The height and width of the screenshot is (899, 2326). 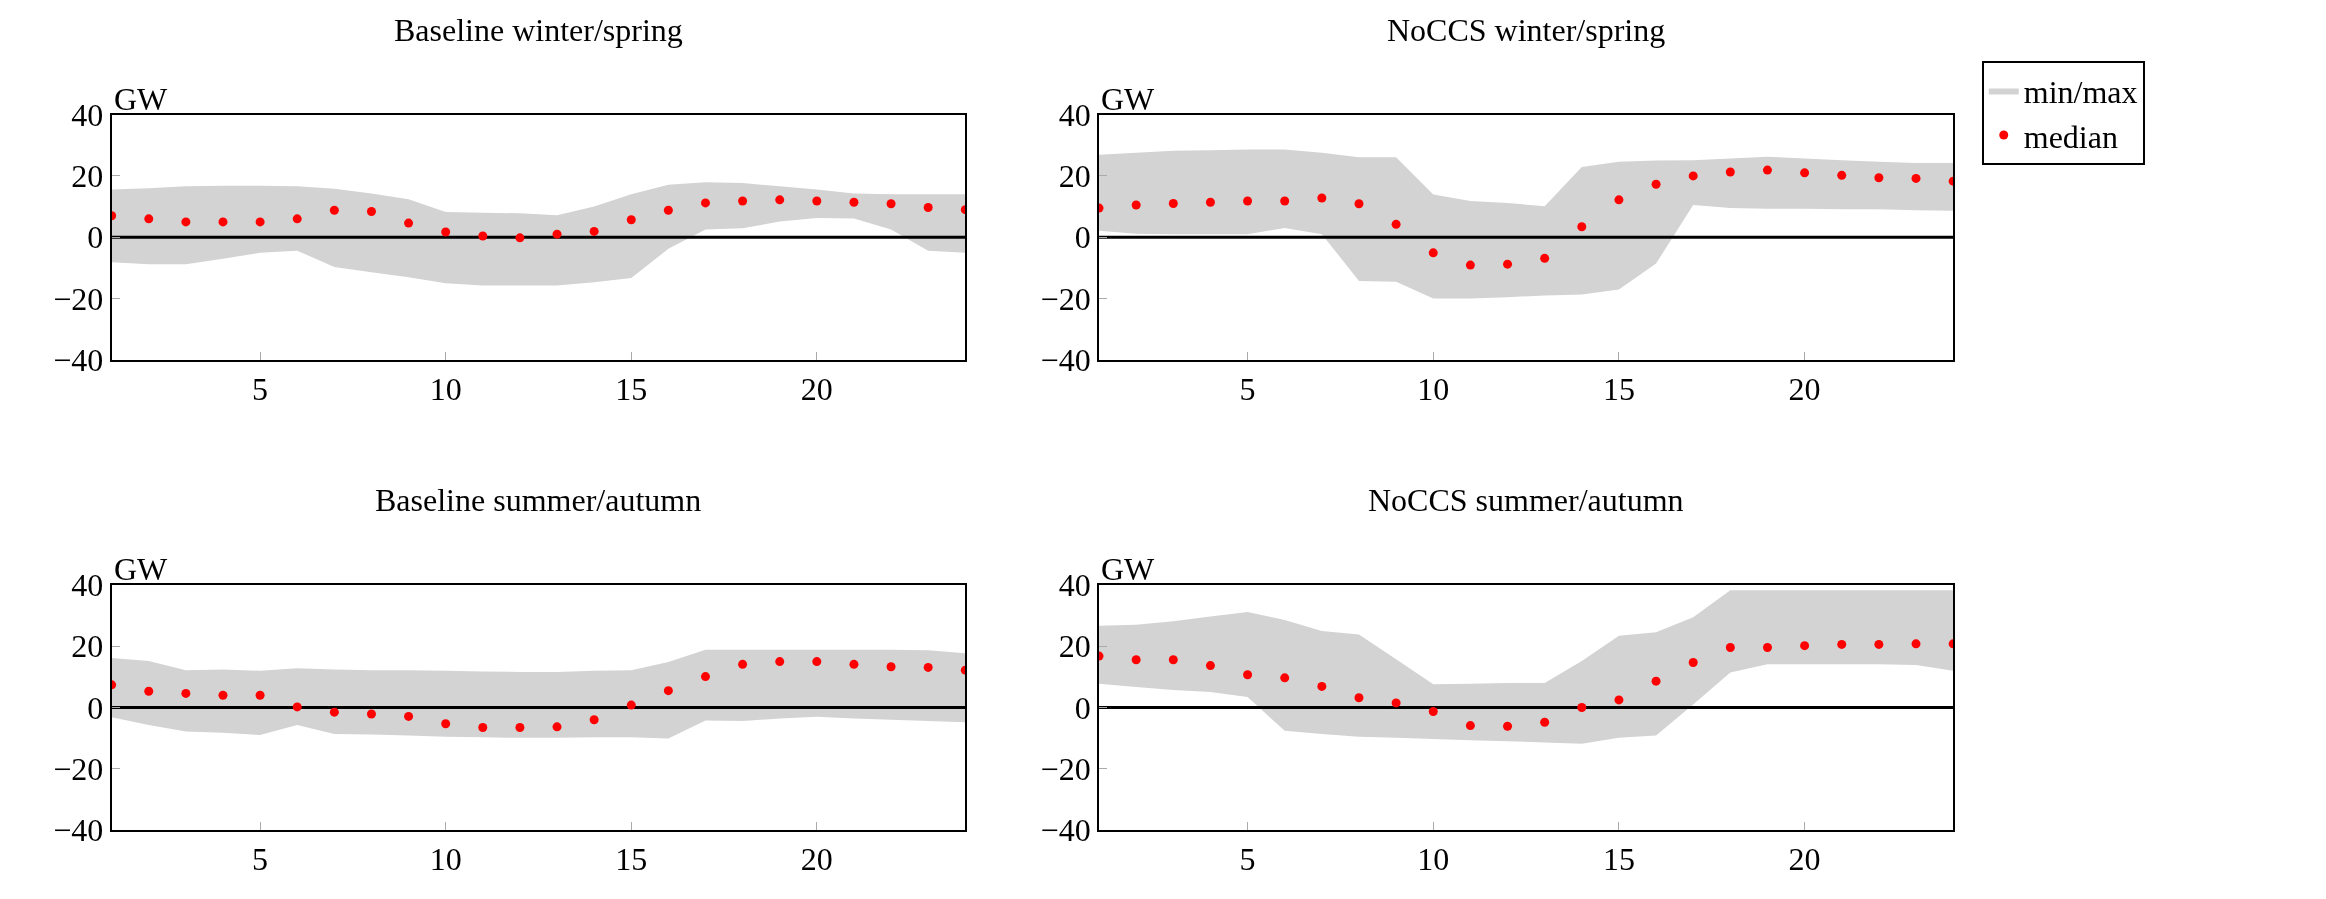 What do you see at coordinates (2070, 136) in the screenshot?
I see `legend-label: median` at bounding box center [2070, 136].